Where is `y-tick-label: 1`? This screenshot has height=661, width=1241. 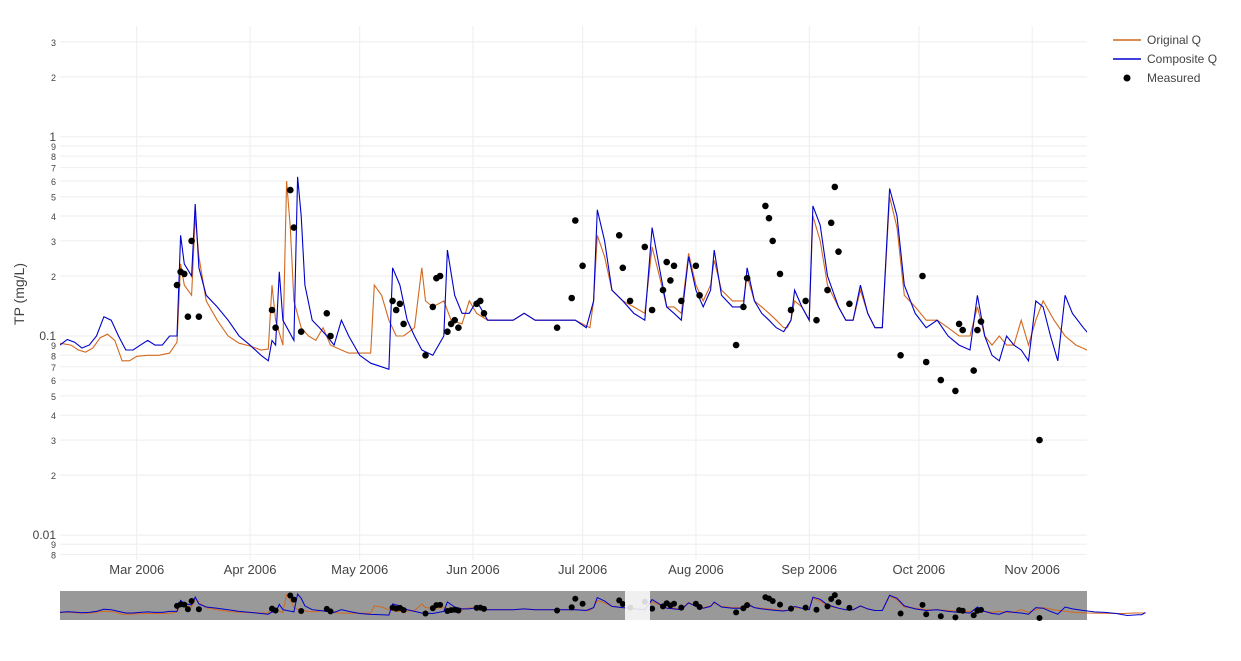 y-tick-label: 1 is located at coordinates (52, 137).